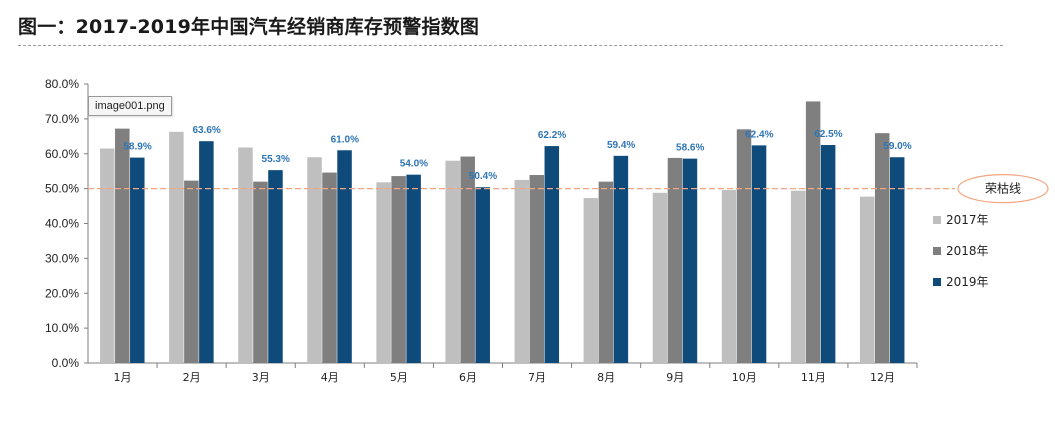 The image size is (1055, 423). What do you see at coordinates (522, 271) in the screenshot?
I see `bar-2017年-7月` at bounding box center [522, 271].